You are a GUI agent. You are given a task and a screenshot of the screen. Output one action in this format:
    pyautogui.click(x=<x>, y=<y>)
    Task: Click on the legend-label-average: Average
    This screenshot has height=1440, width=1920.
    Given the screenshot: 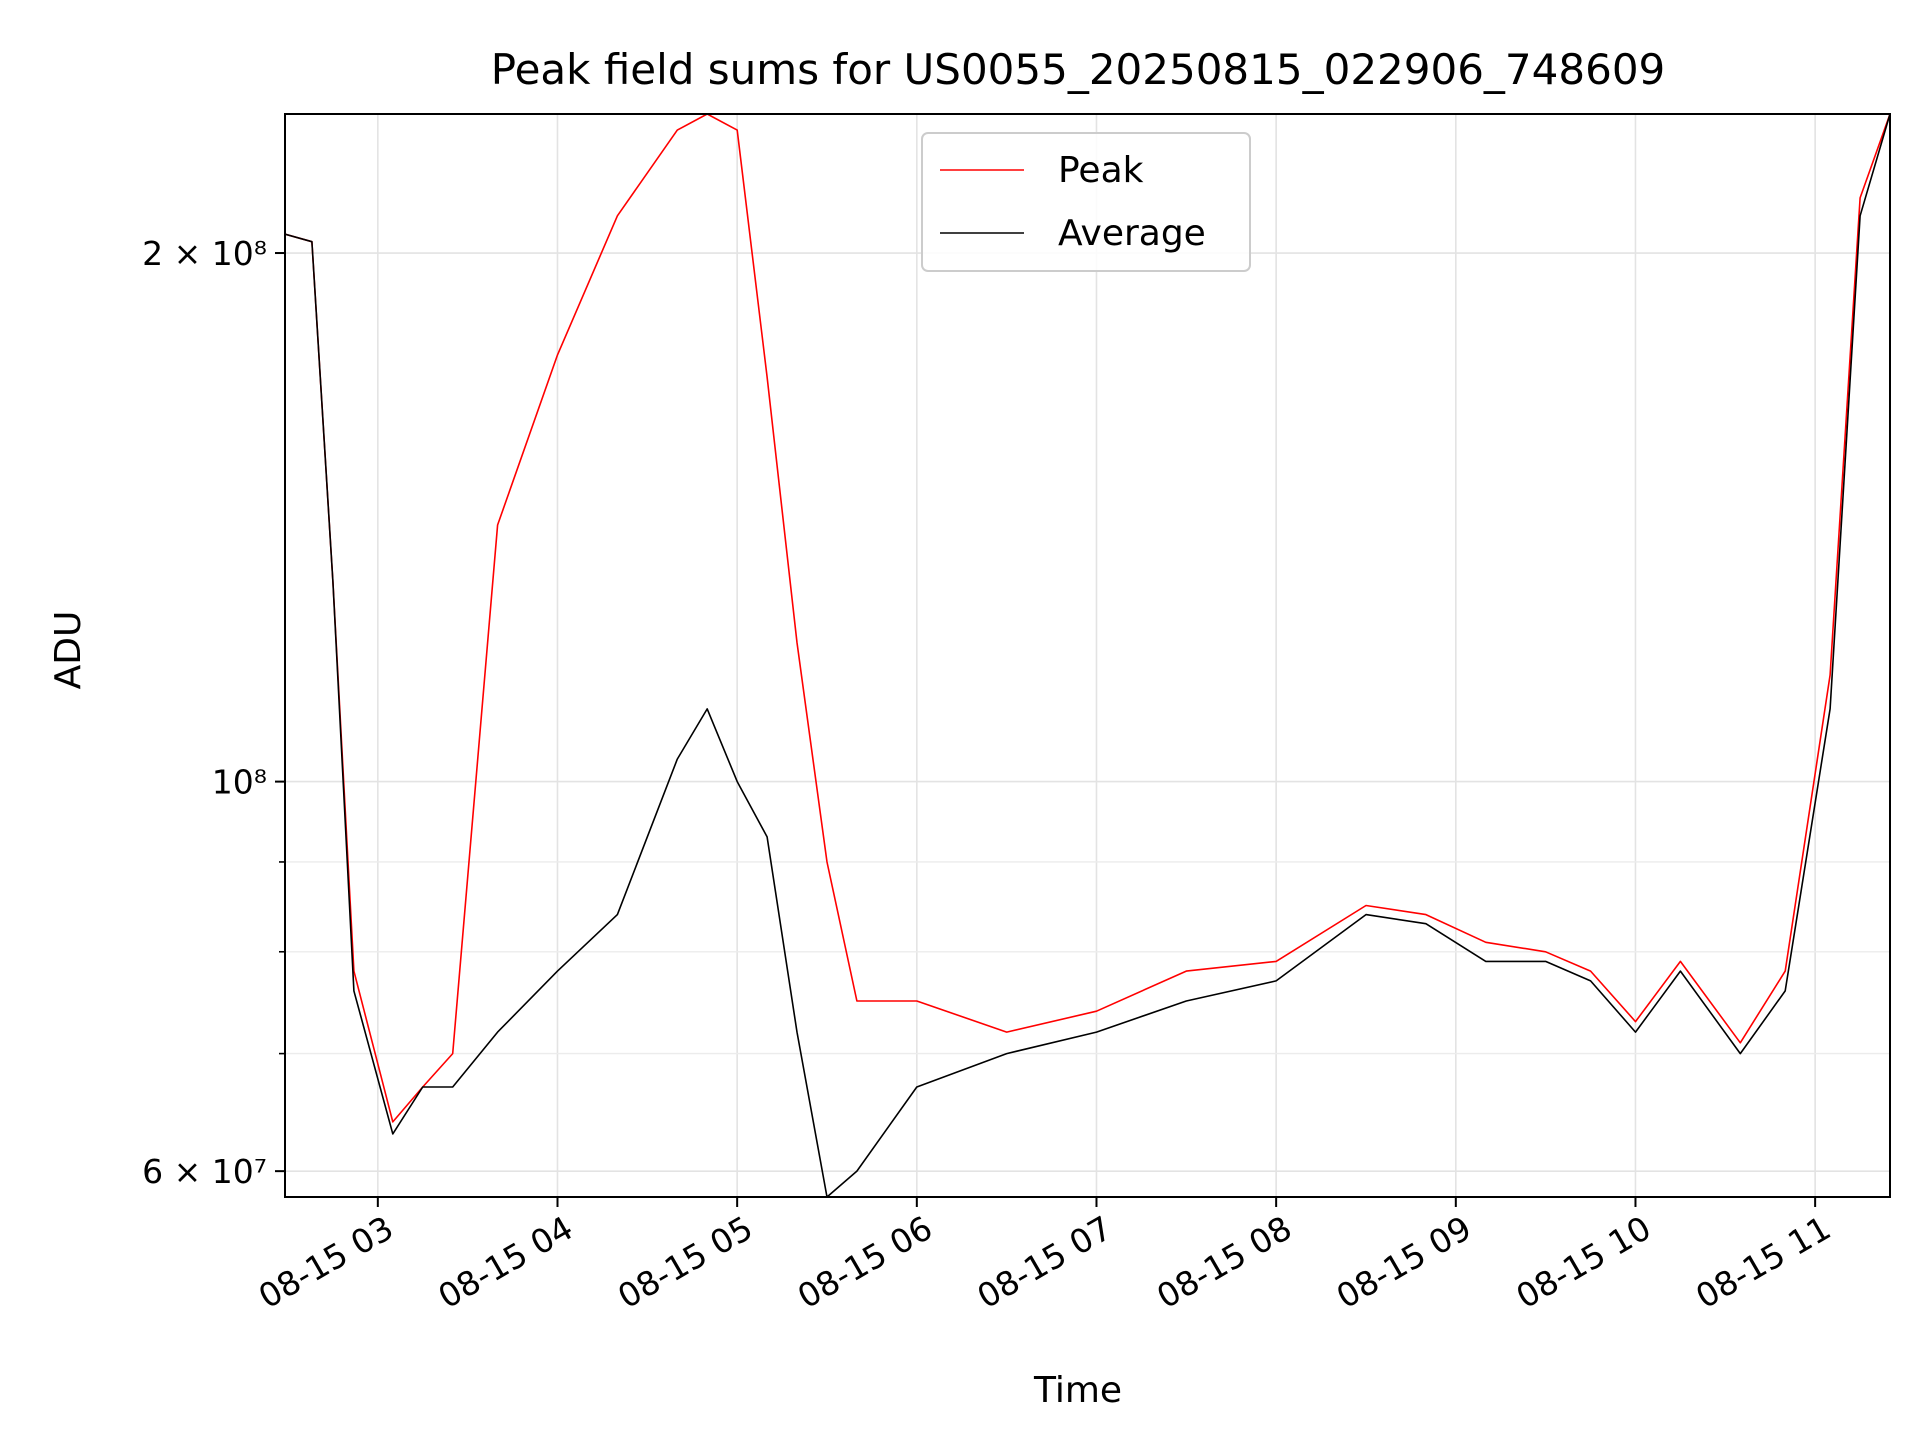 What is the action you would take?
    pyautogui.click(x=1132, y=233)
    